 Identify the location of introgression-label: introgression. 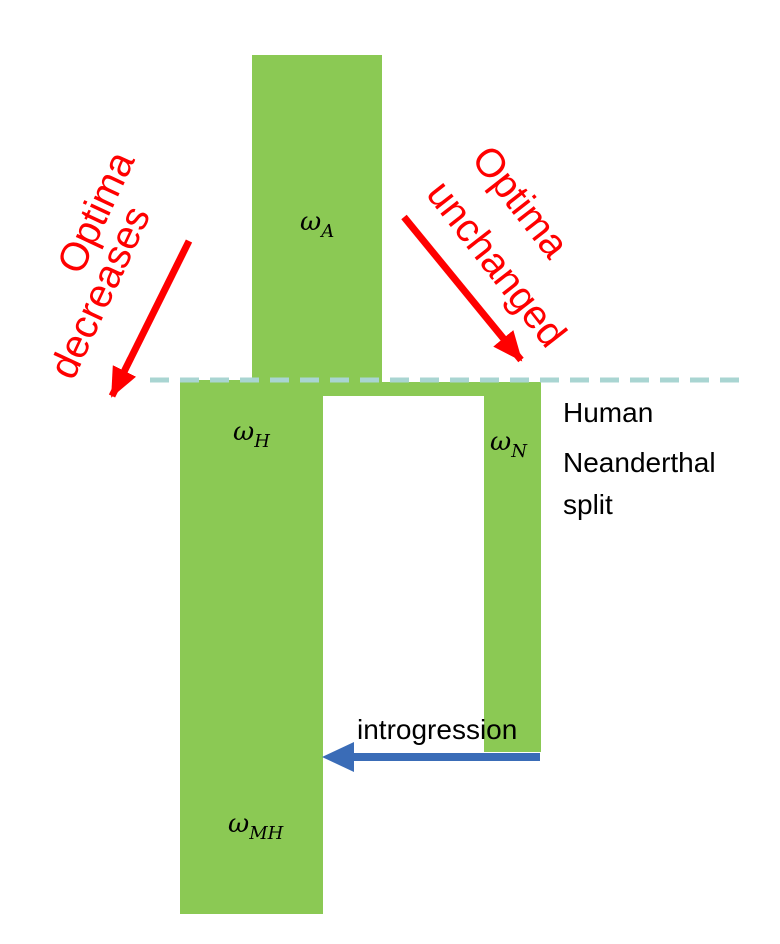
(437, 729).